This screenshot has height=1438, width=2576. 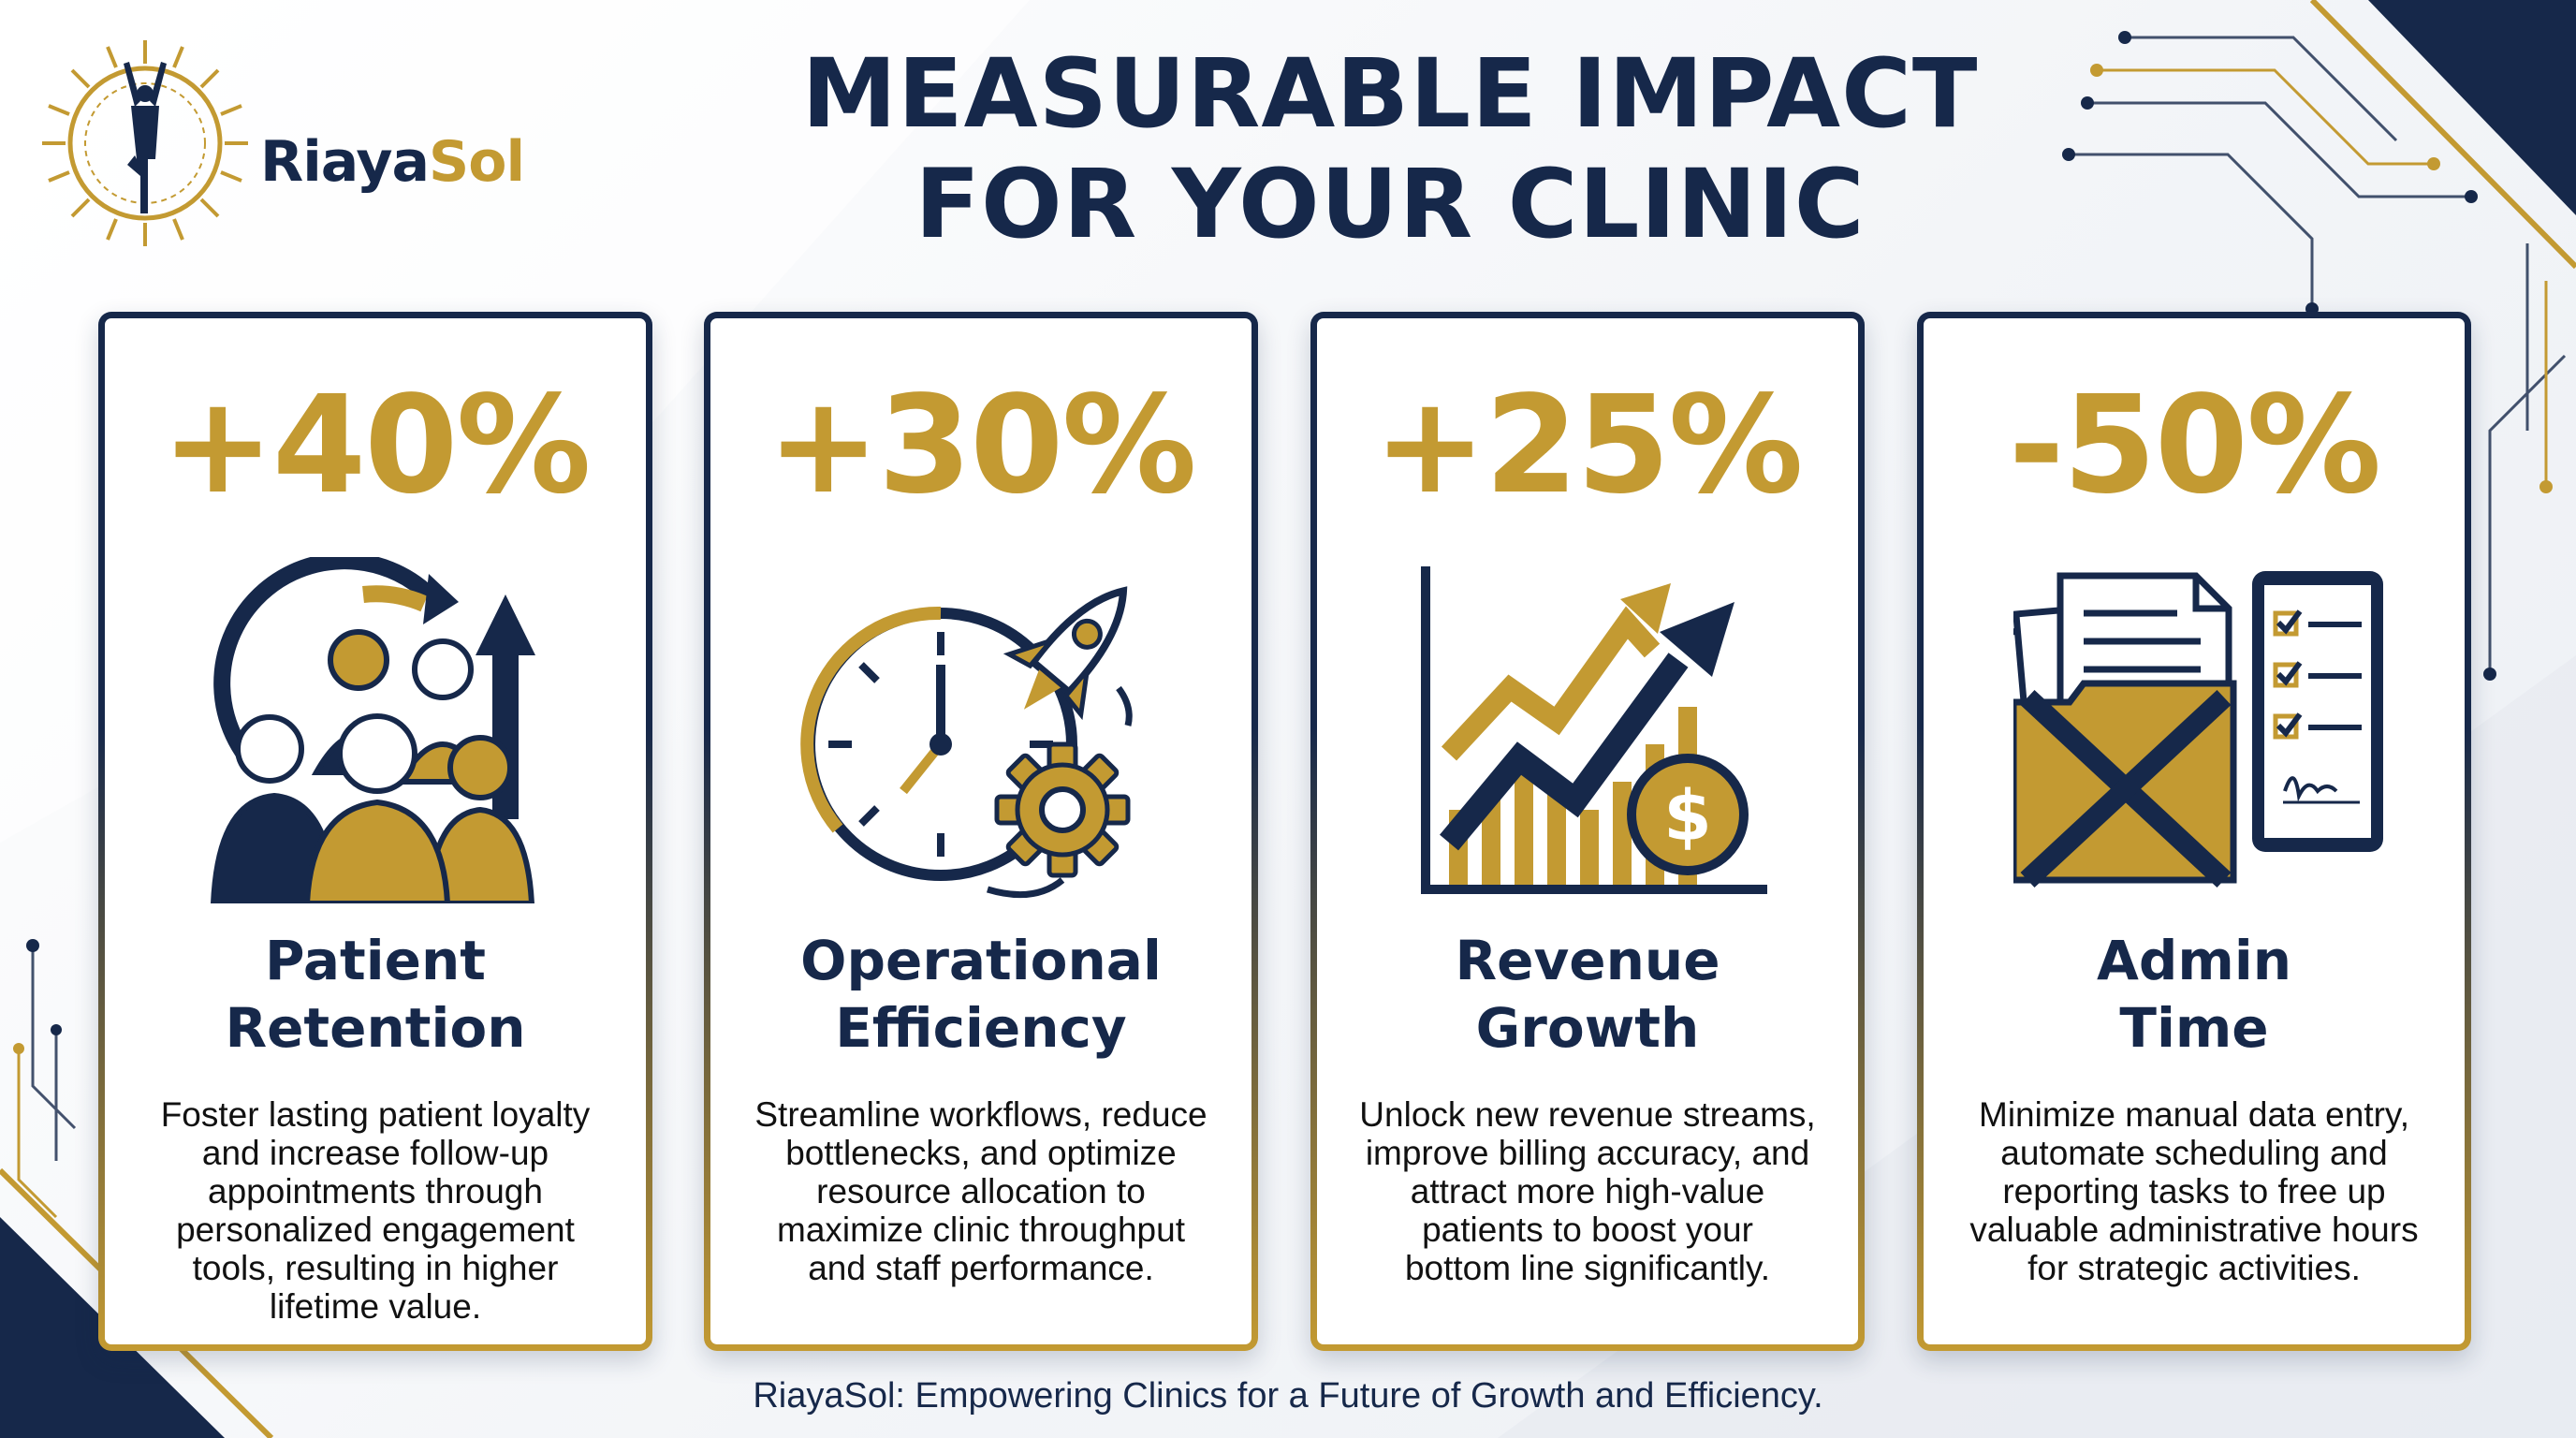 What do you see at coordinates (375, 994) in the screenshot?
I see `card-title: Patient Retention` at bounding box center [375, 994].